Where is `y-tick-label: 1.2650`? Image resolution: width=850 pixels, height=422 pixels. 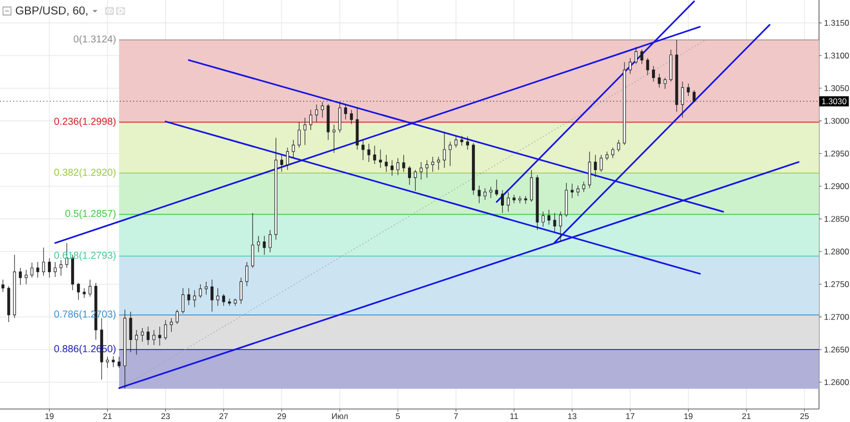
y-tick-label: 1.2650 is located at coordinates (836, 349).